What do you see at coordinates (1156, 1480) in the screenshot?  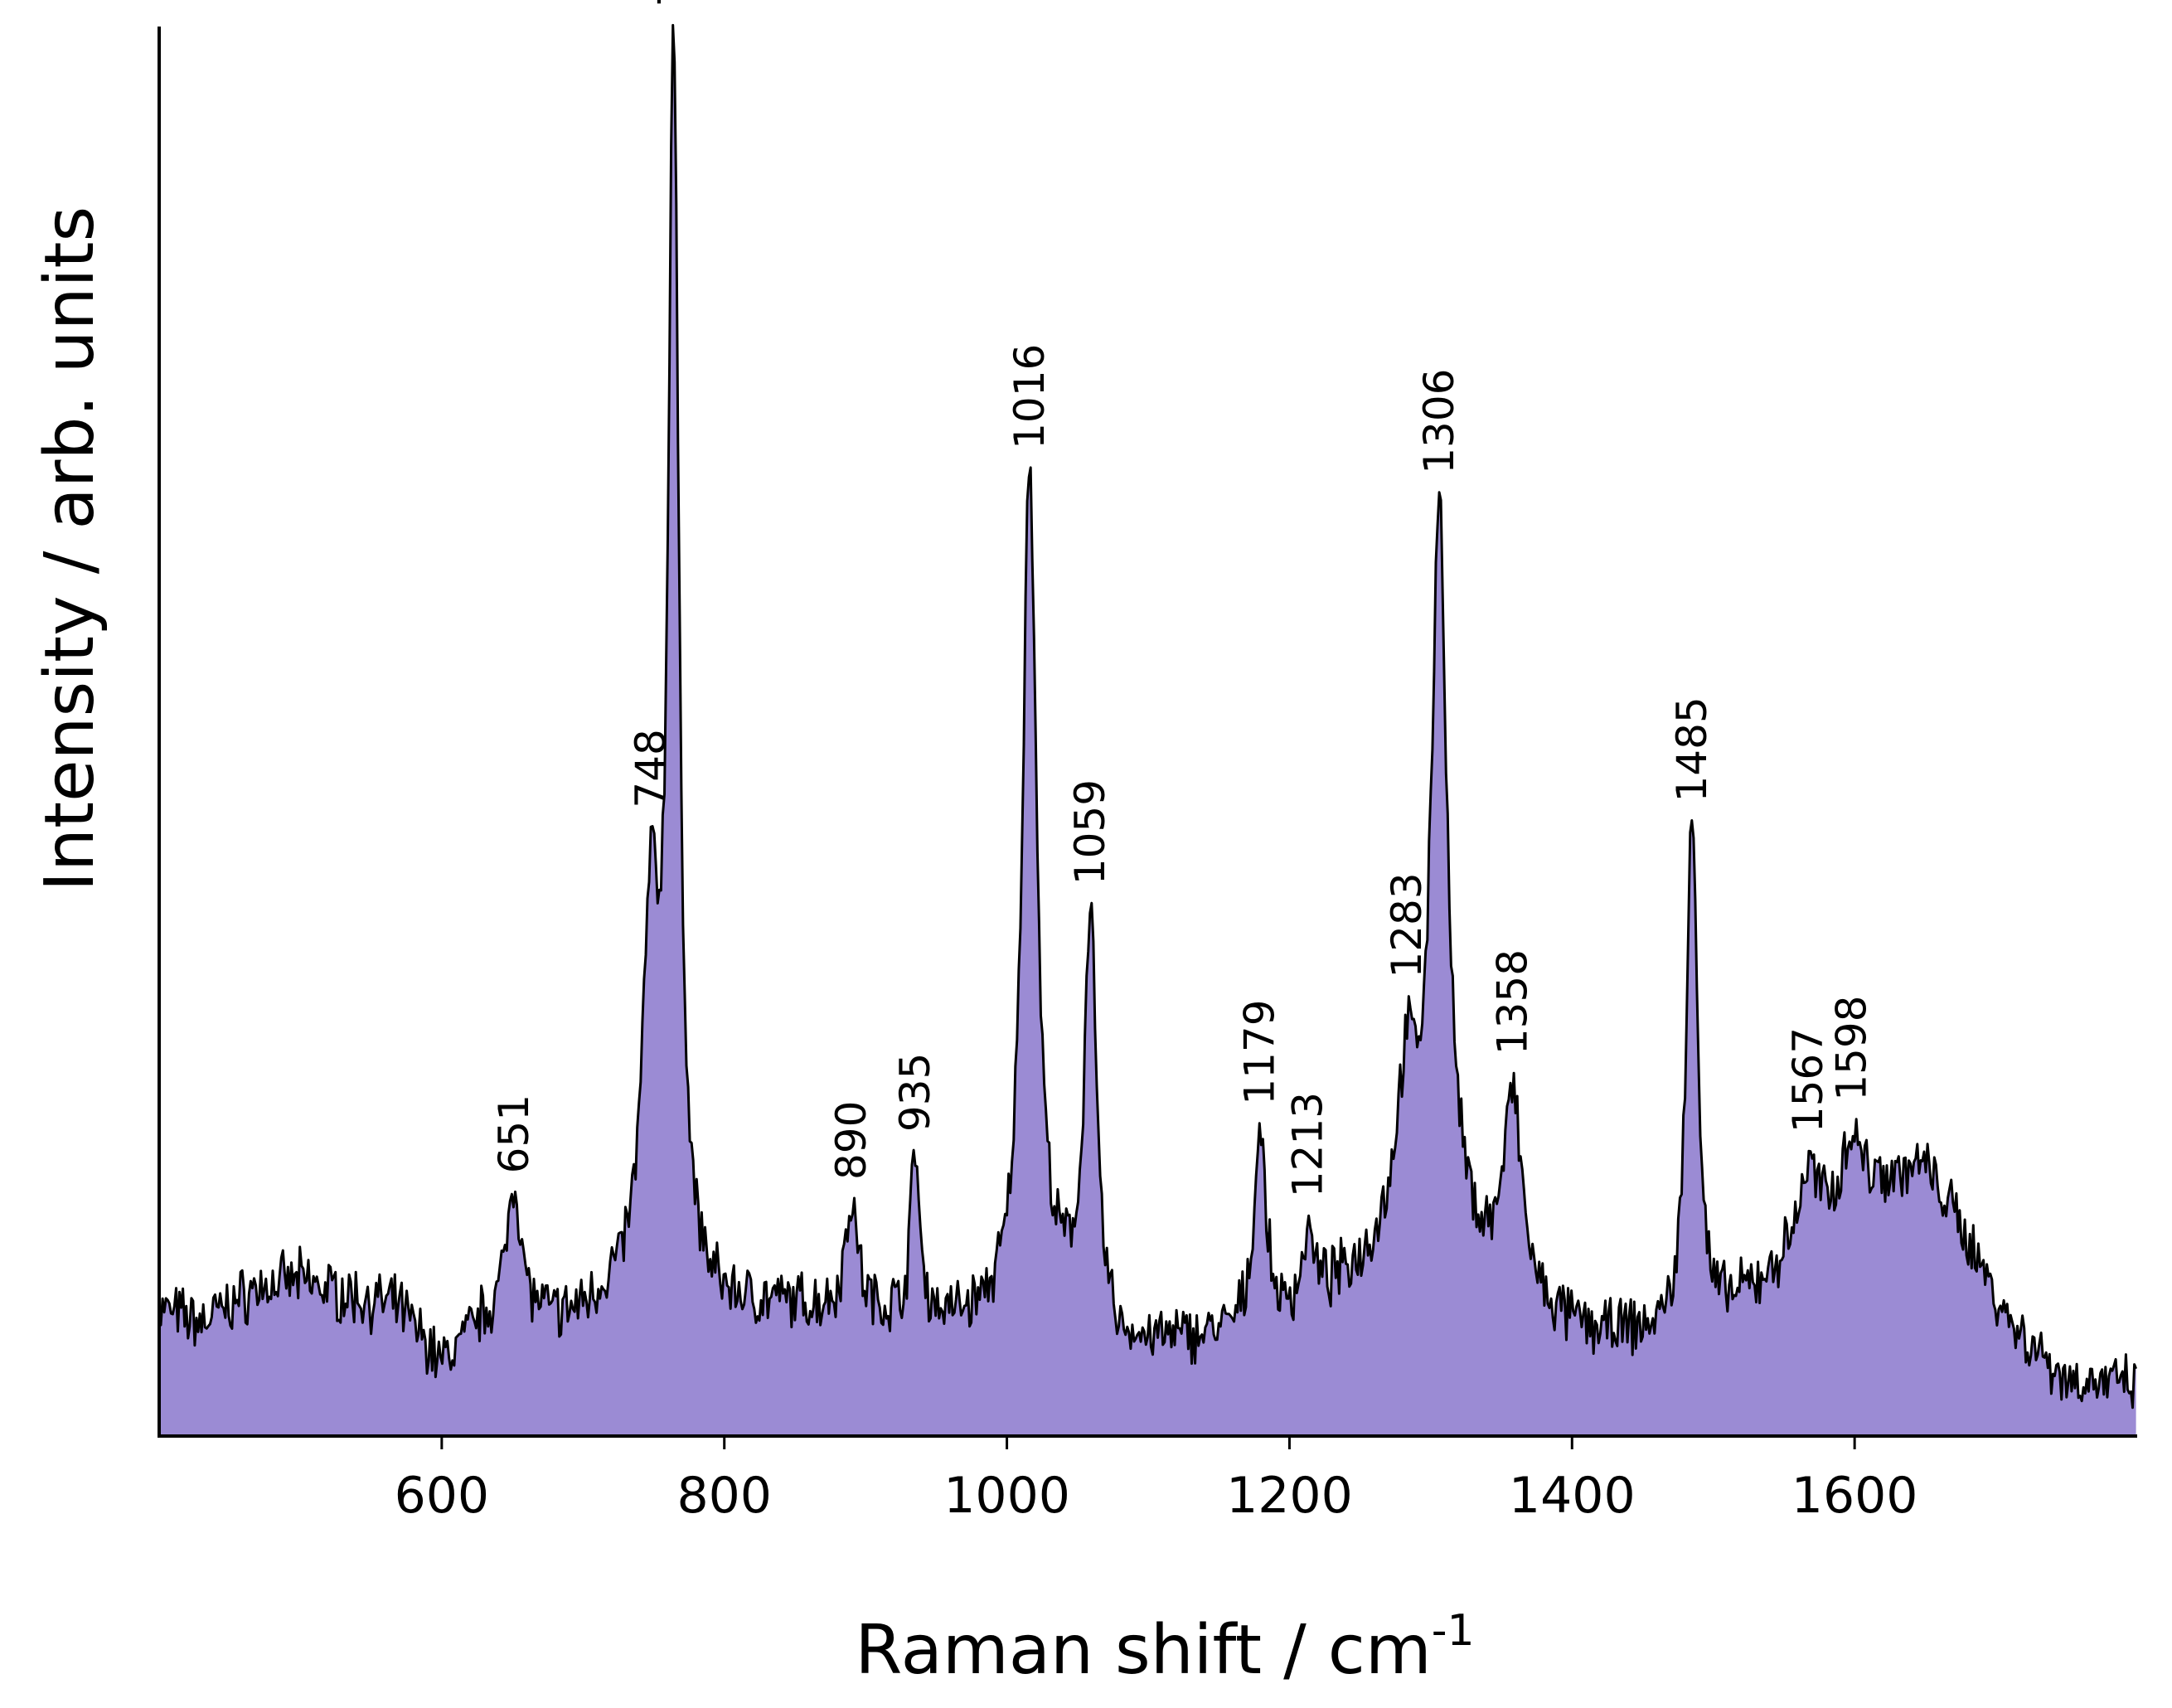 I see `x-axis-ticks: 600 800 1000 1200 1400 1600` at bounding box center [1156, 1480].